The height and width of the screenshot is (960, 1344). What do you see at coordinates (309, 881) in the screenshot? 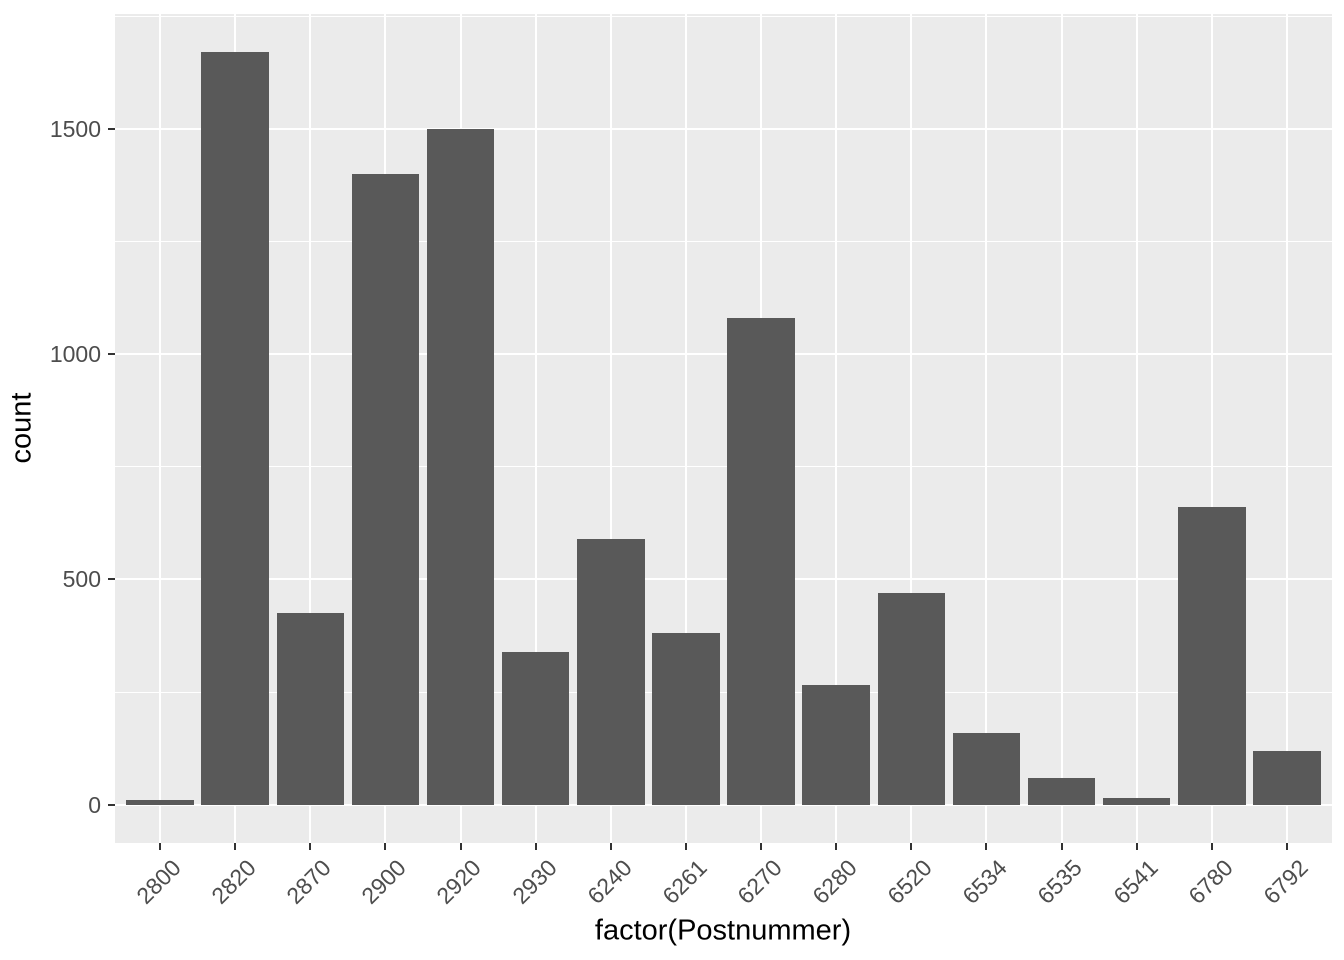
I see `x-tick-label: 2870` at bounding box center [309, 881].